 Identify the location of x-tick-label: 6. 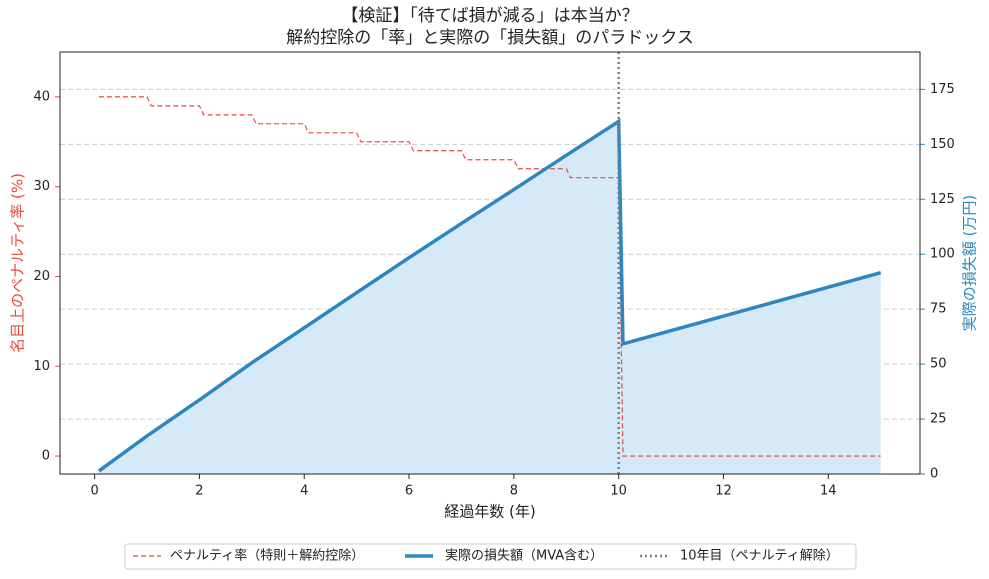
(409, 491).